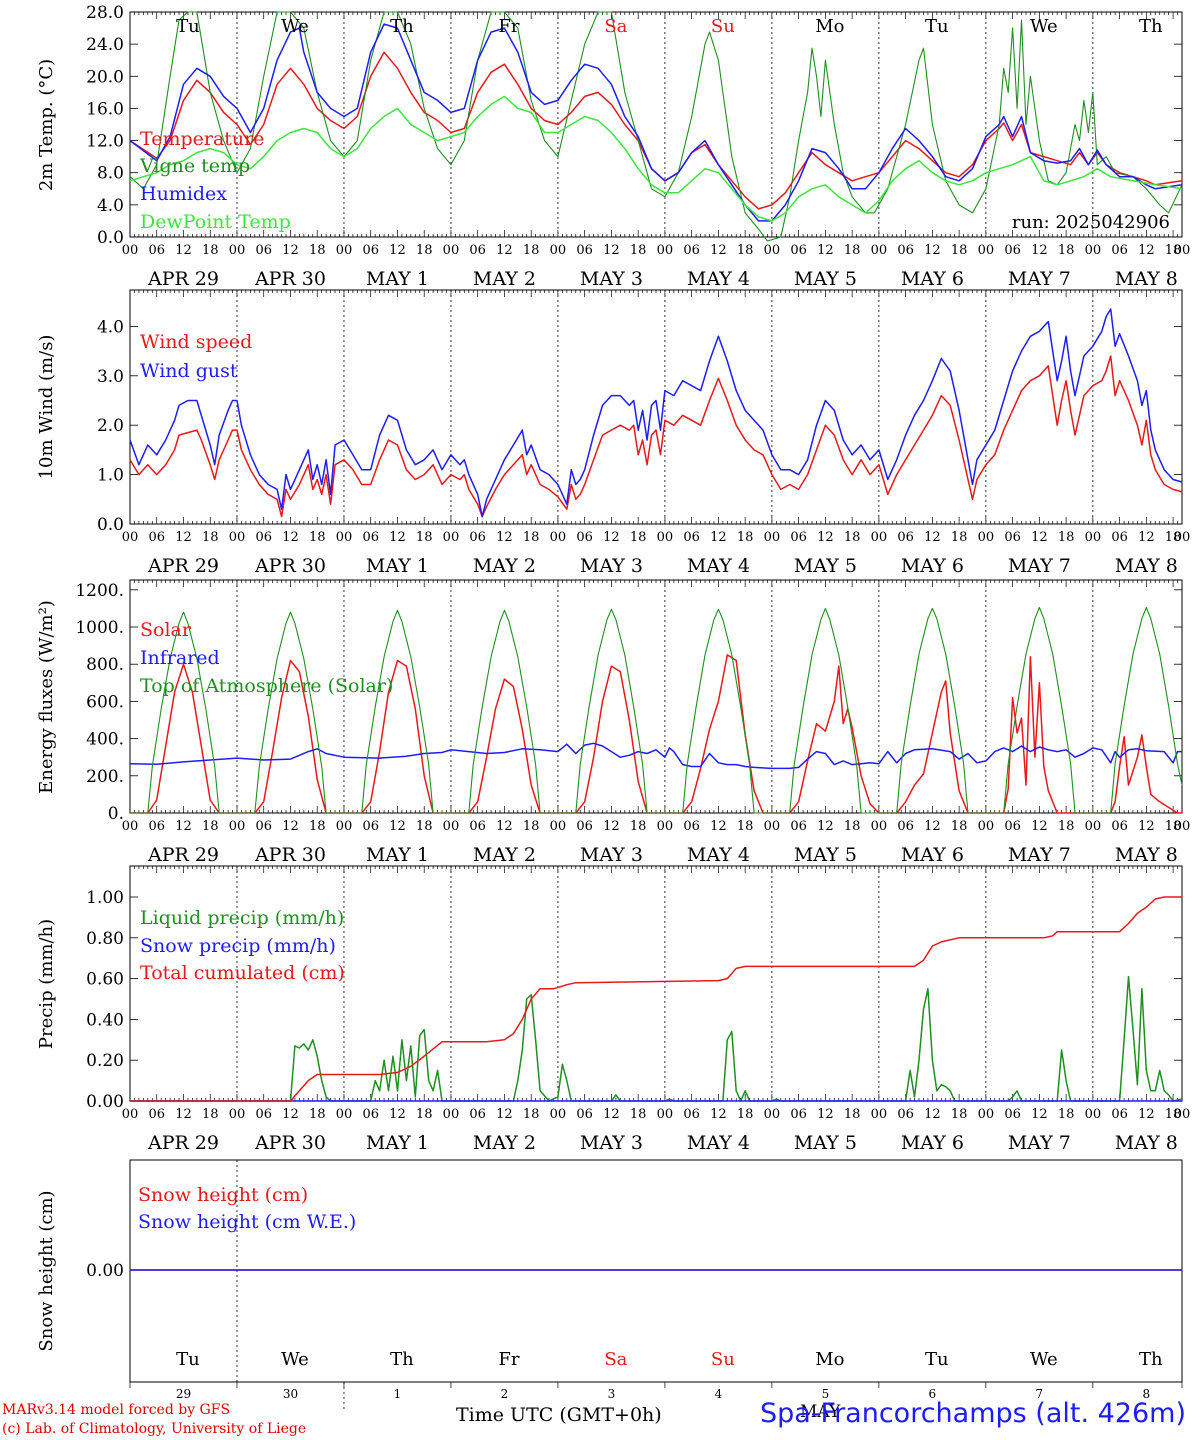 The height and width of the screenshot is (1440, 1194). Describe the element at coordinates (46, 407) in the screenshot. I see `y-axis-label: 10m Wind (m/s)` at that location.